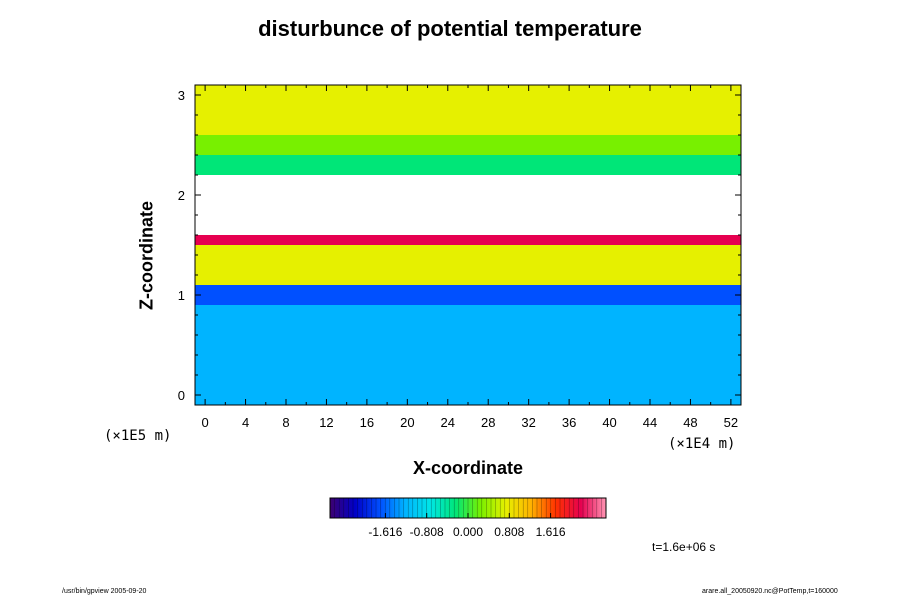 The width and height of the screenshot is (900, 600). I want to click on y-tick-label: 2, so click(181, 195).